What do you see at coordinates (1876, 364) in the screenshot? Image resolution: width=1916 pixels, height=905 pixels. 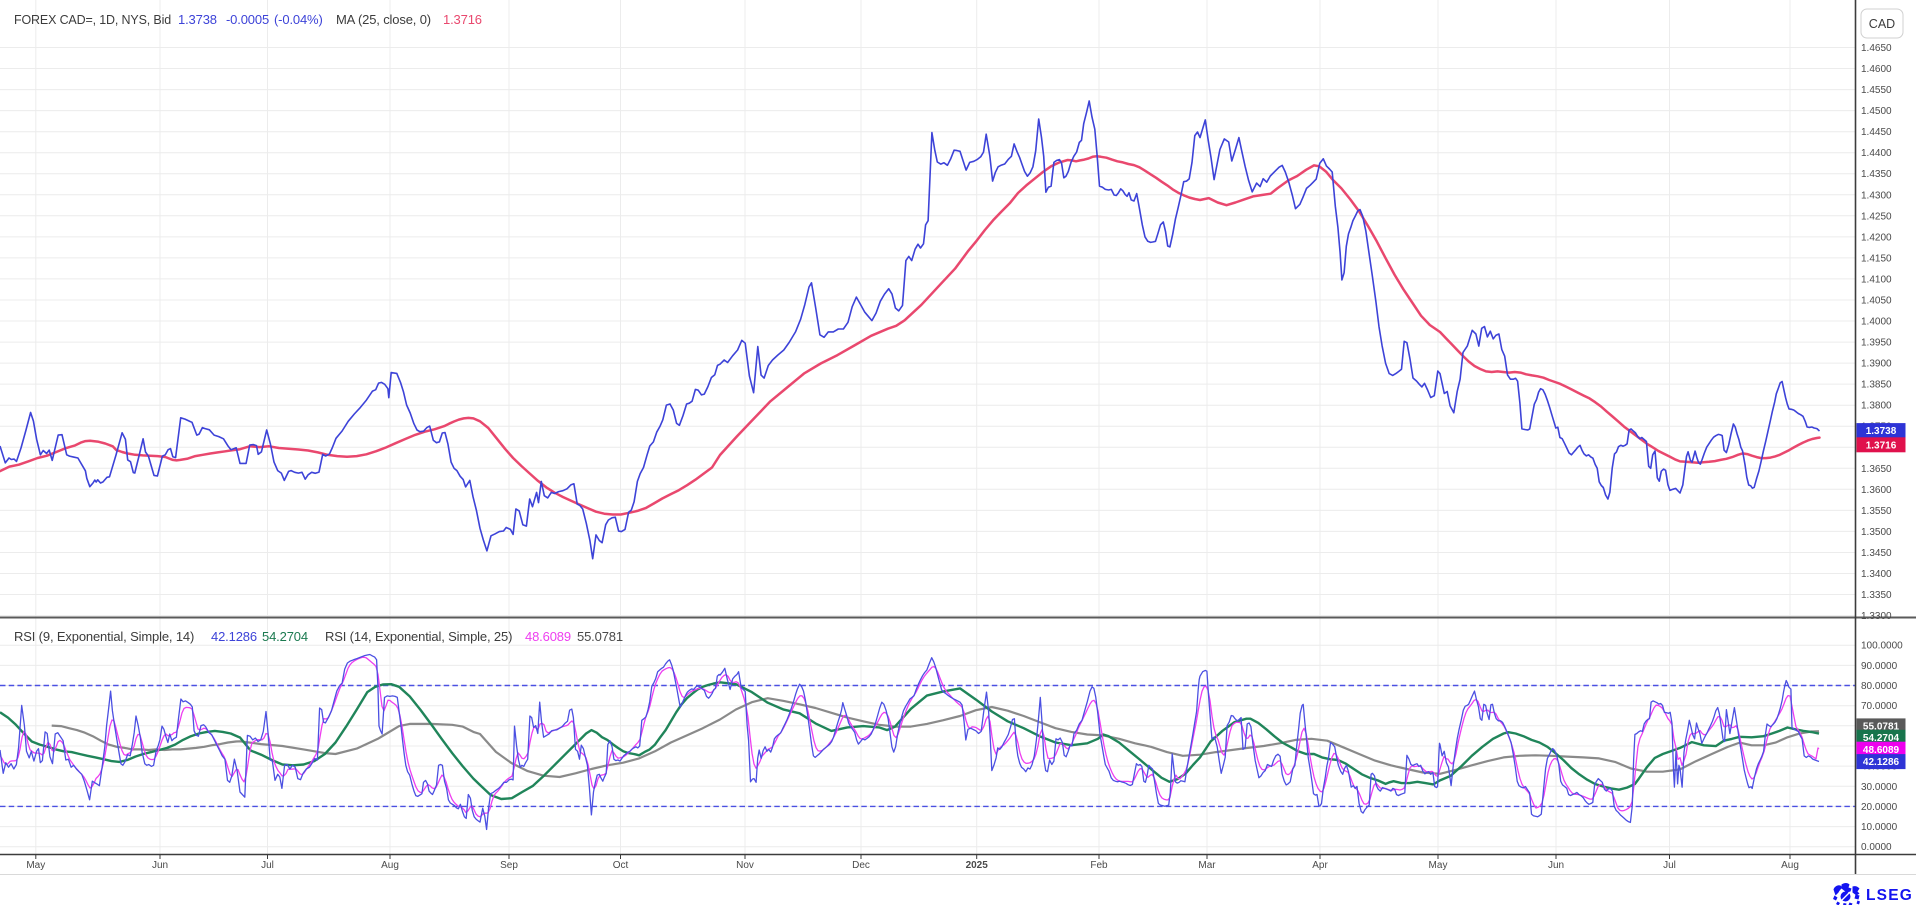 I see `svg-text: 1.3900` at bounding box center [1876, 364].